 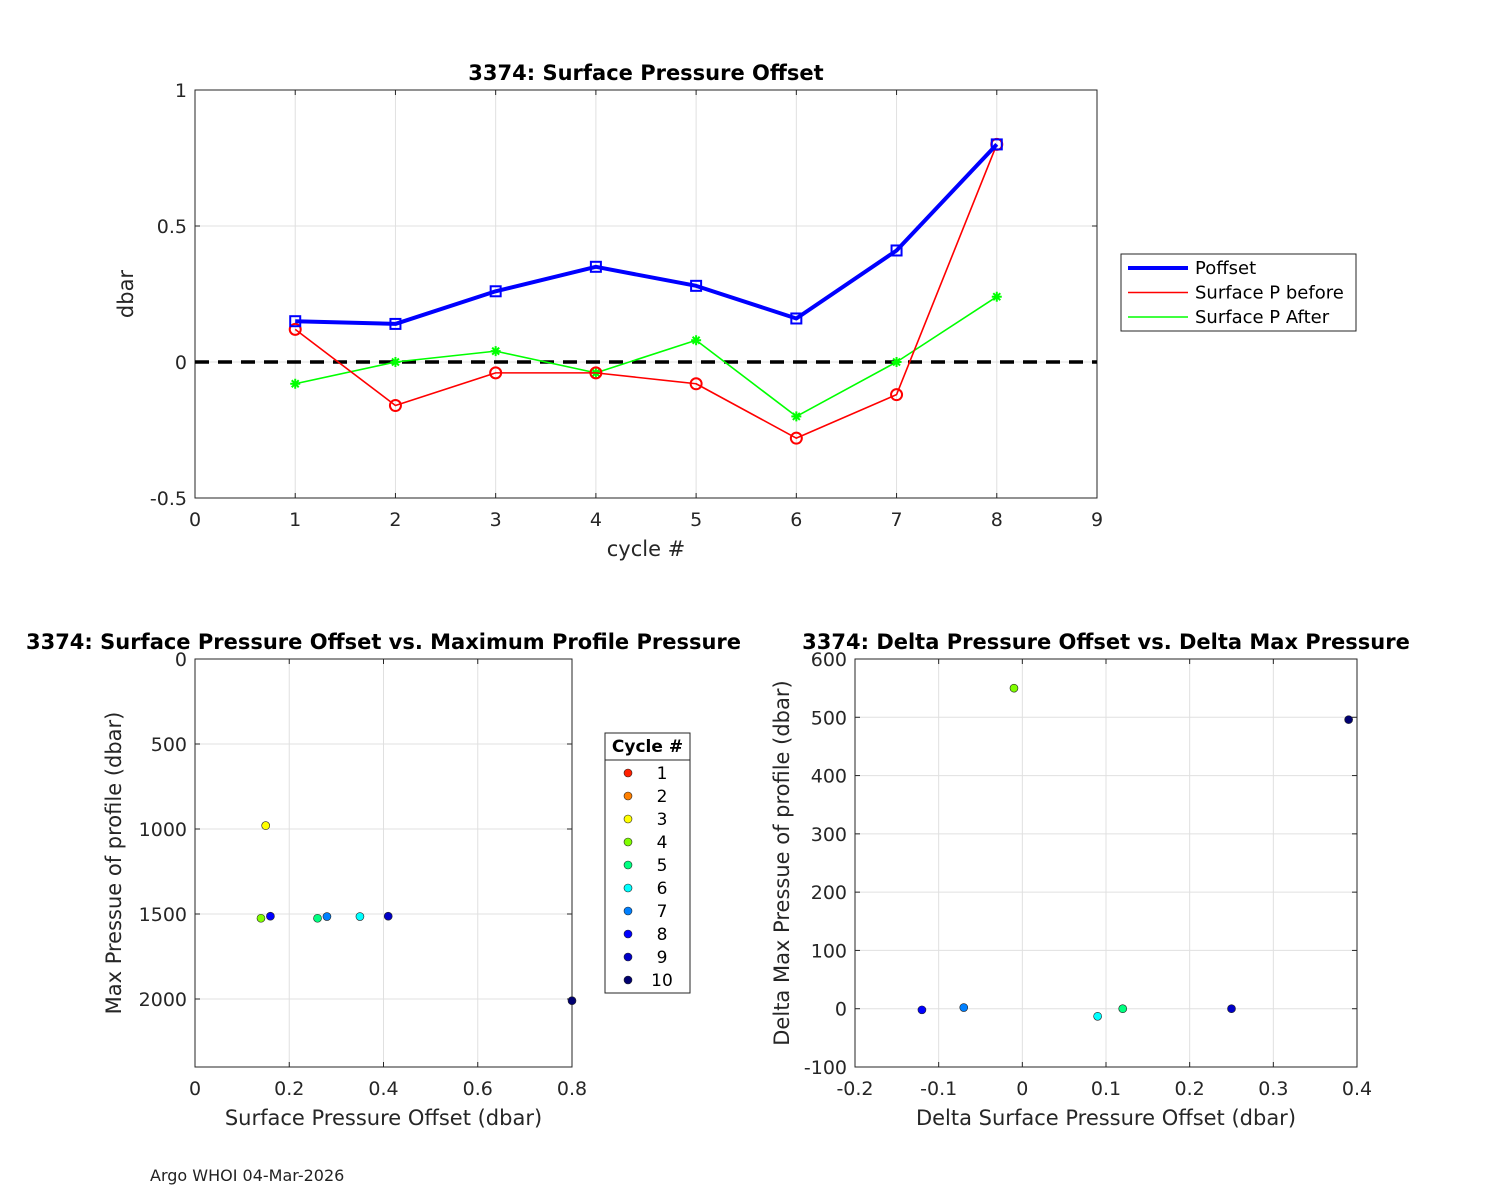 What do you see at coordinates (645, 73) in the screenshot?
I see `offset-chart-title: 3374: Surface Pressure Offset` at bounding box center [645, 73].